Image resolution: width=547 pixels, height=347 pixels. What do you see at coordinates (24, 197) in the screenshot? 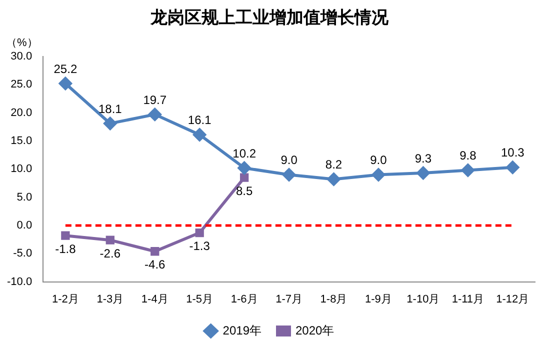
I see `y-tick-label: 5.0` at bounding box center [24, 197].